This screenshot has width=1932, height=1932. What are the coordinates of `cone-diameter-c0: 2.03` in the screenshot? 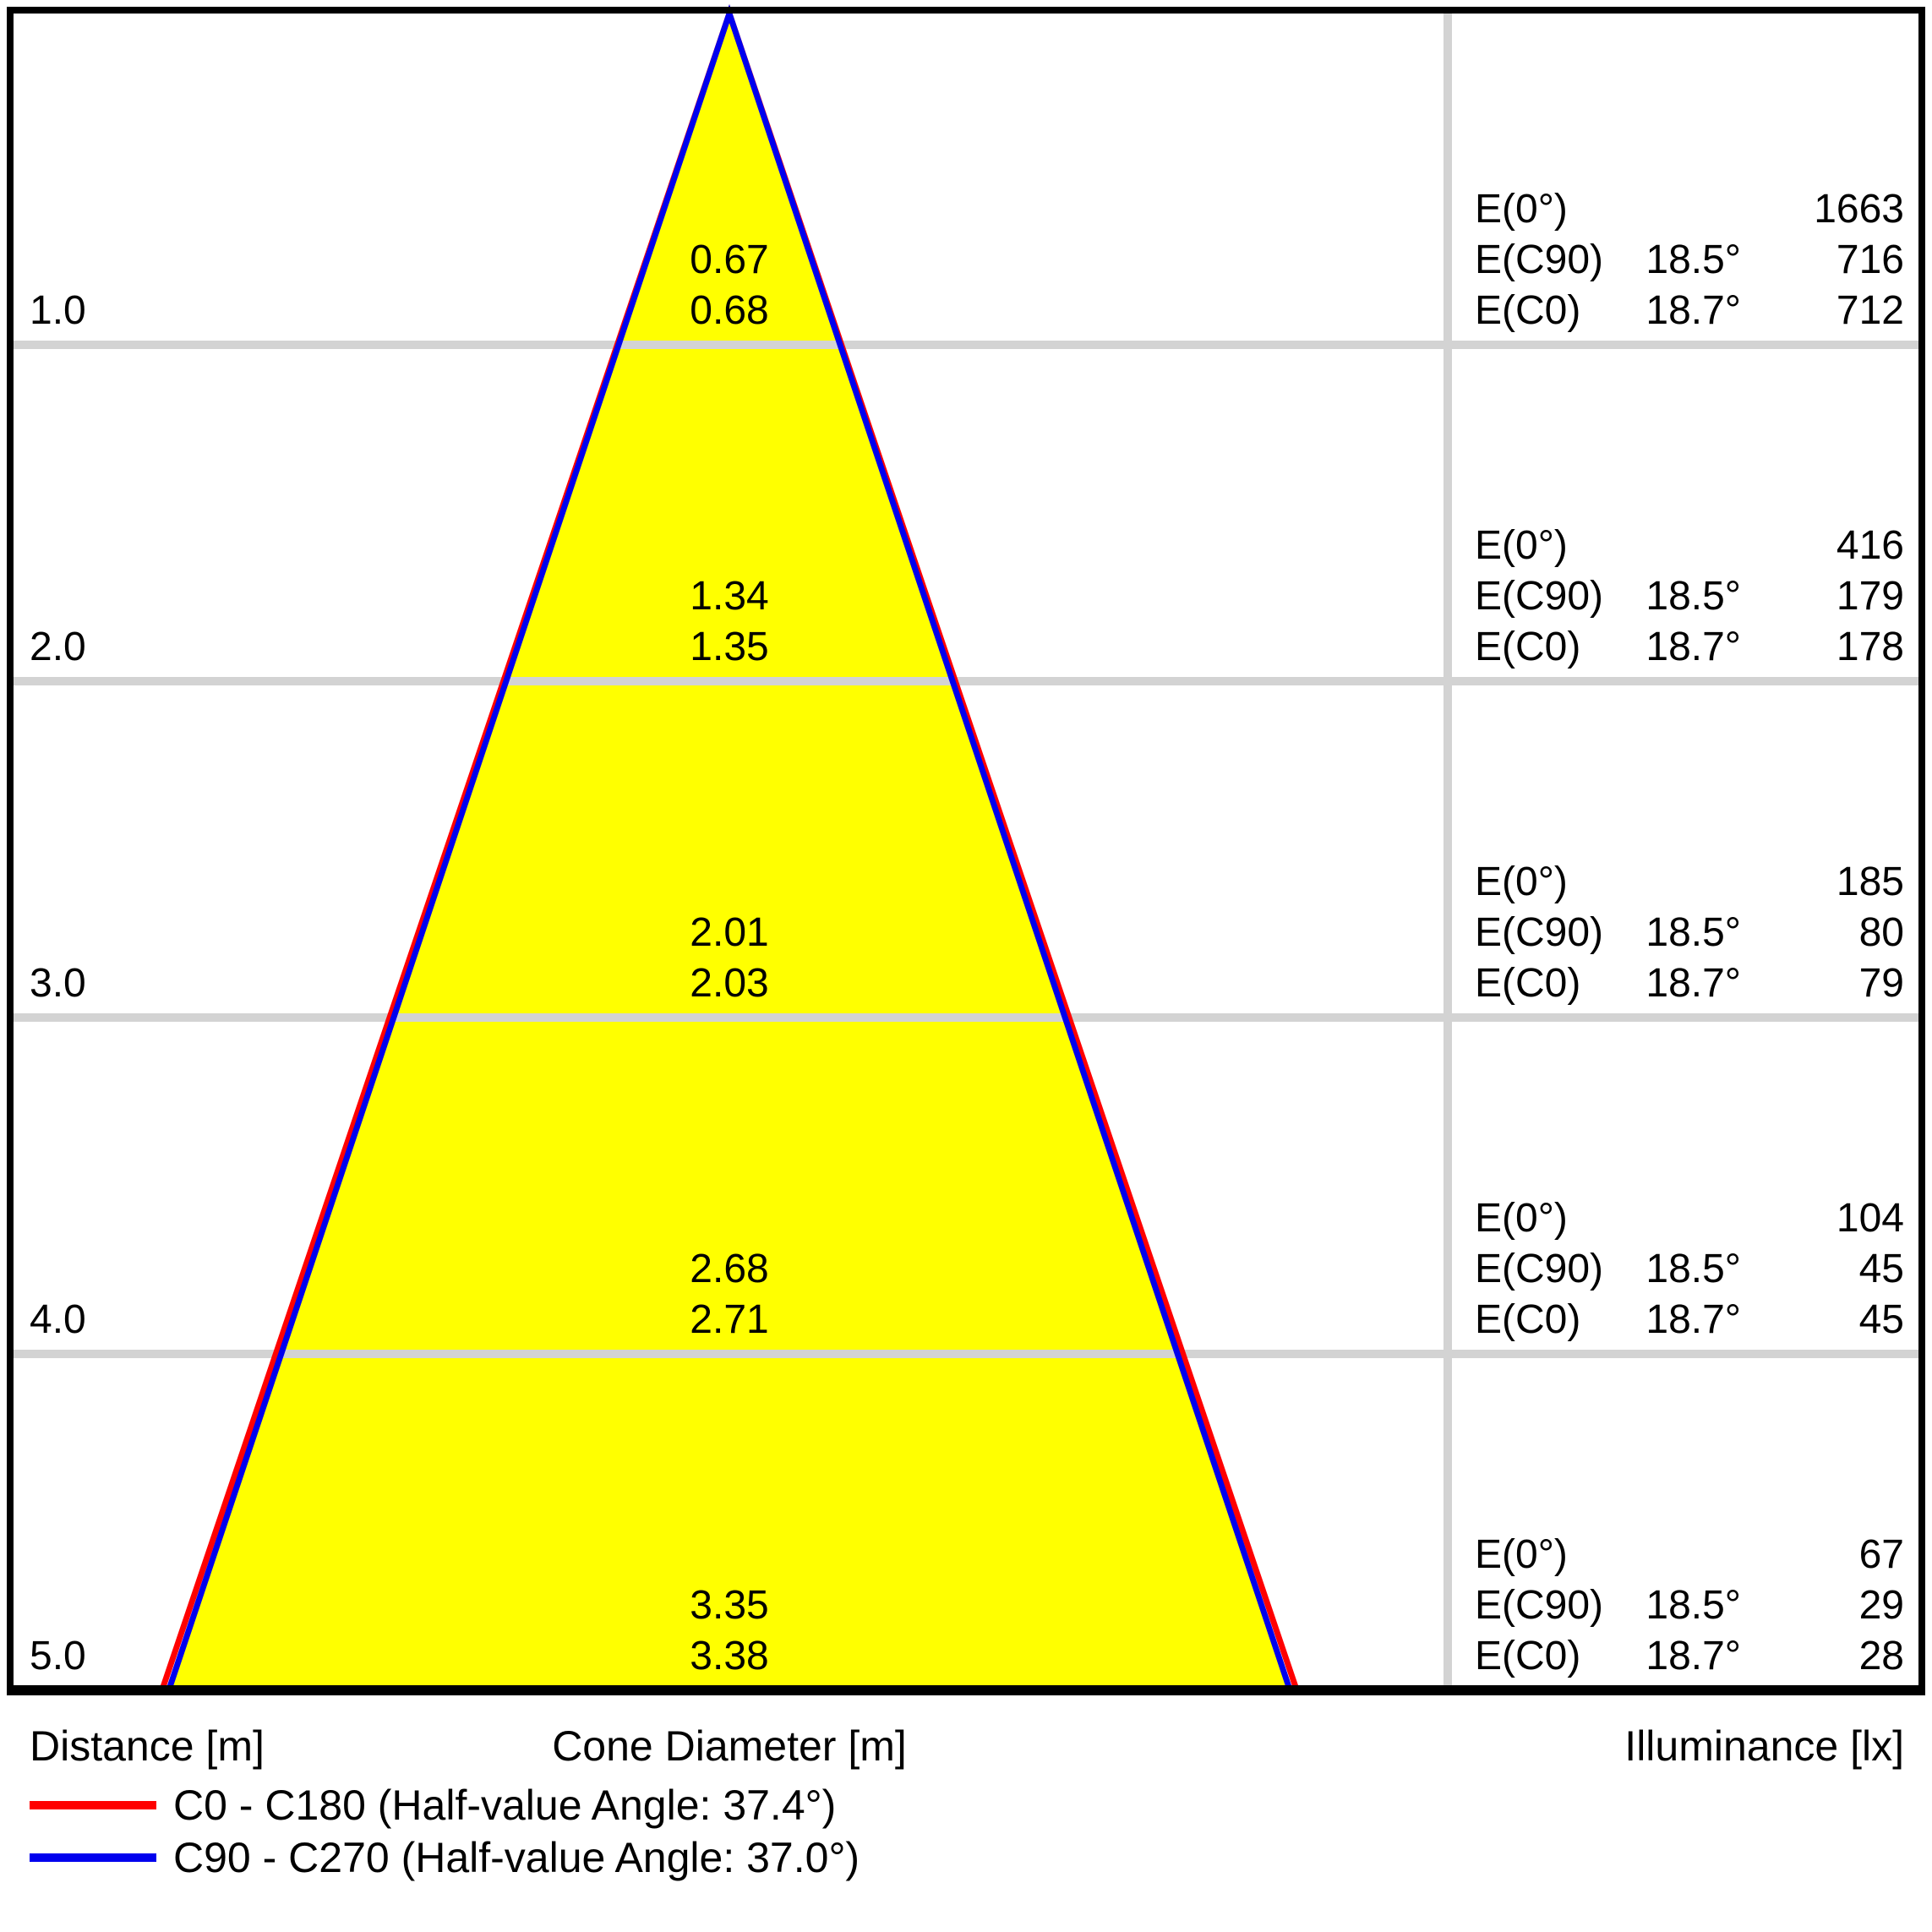 It's located at (729, 984).